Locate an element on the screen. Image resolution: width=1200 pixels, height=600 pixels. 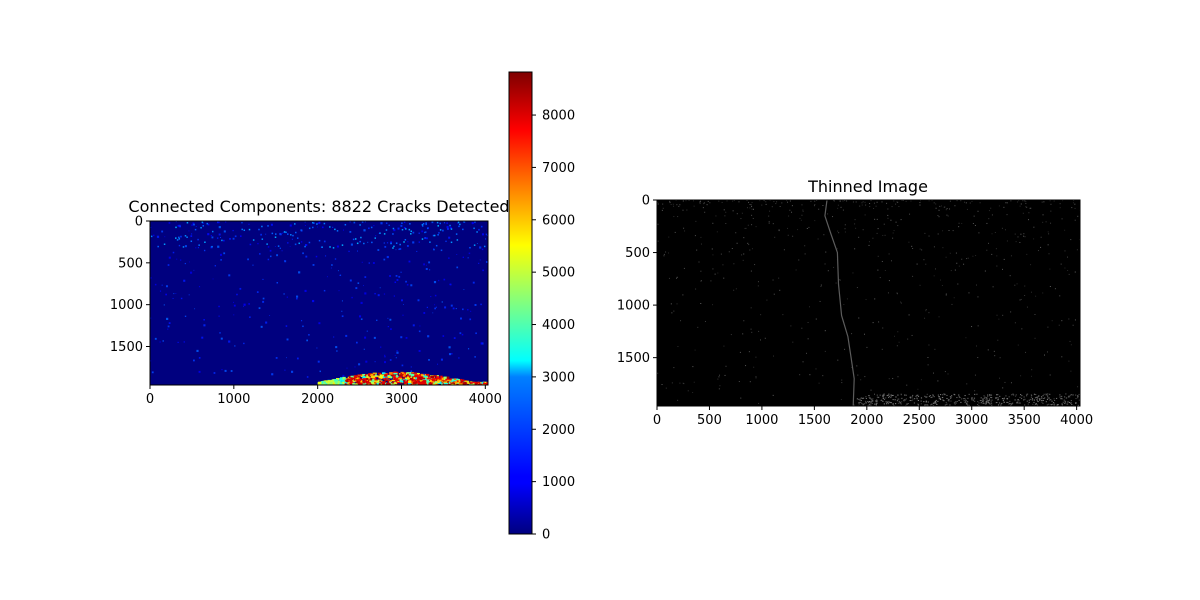
thinned-y-tick-label: 500 is located at coordinates (637, 253).